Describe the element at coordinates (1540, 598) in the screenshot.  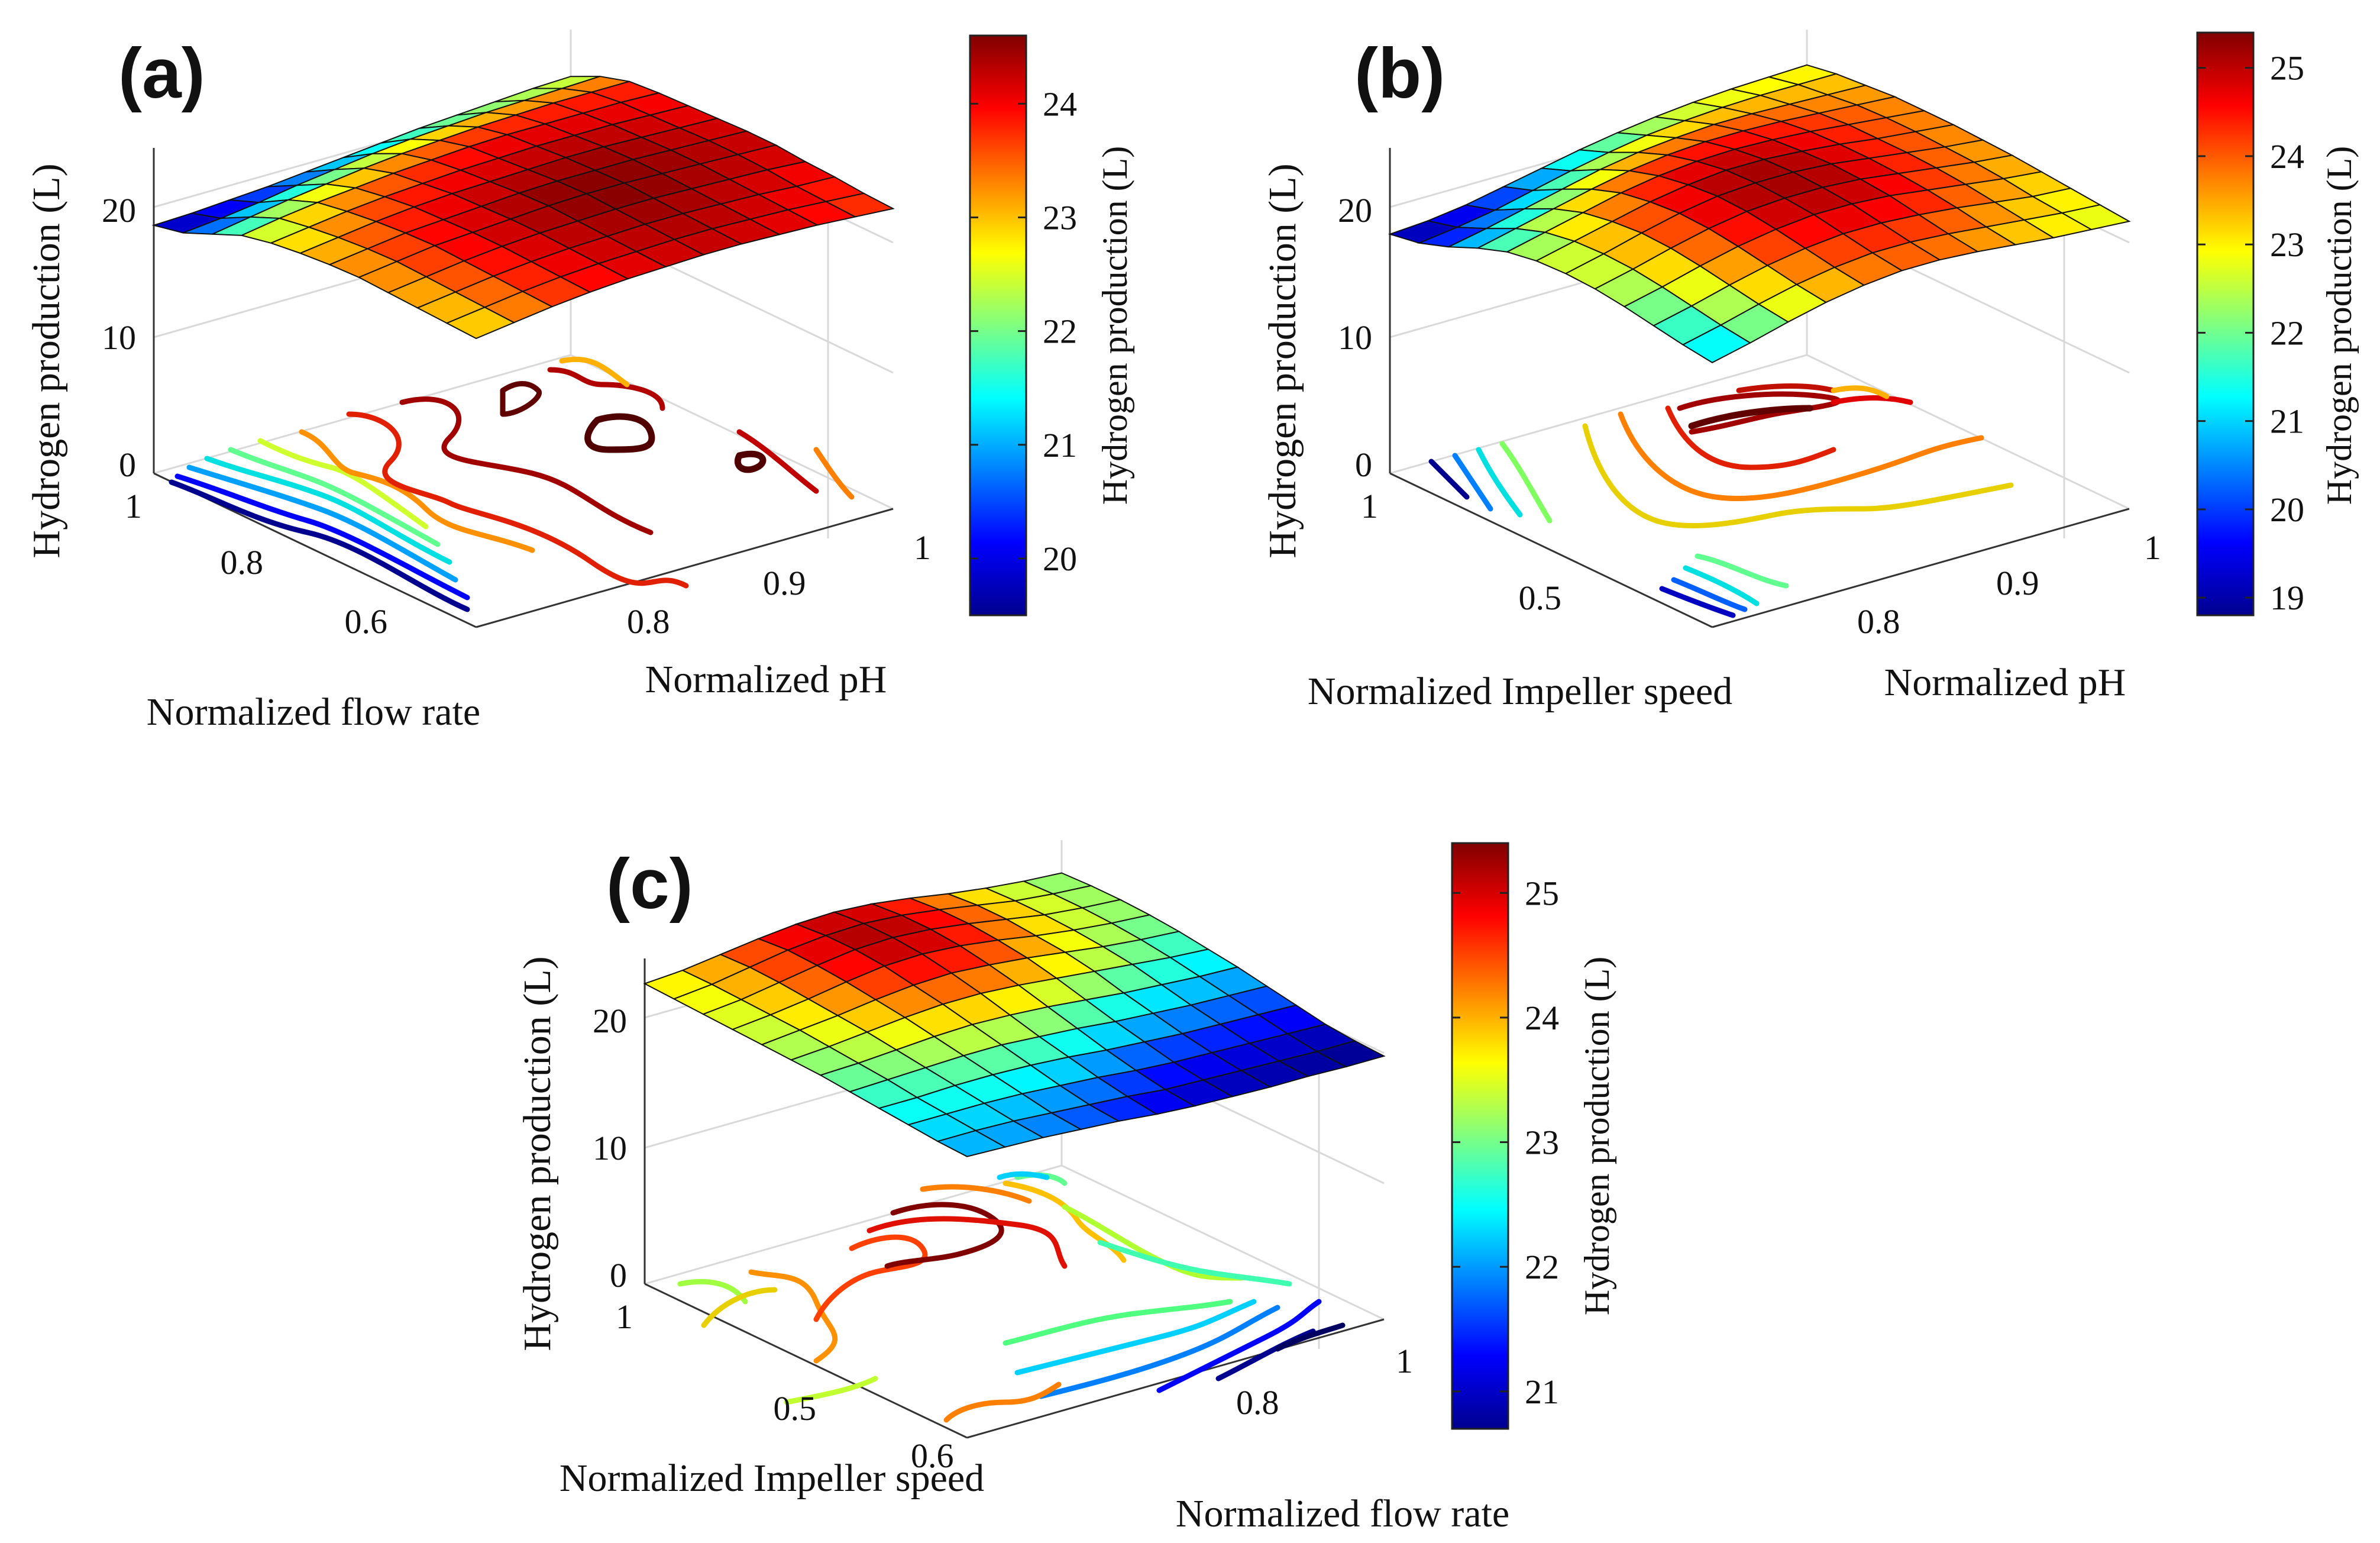
I see `panel-b-x-tick-05: 0.5` at that location.